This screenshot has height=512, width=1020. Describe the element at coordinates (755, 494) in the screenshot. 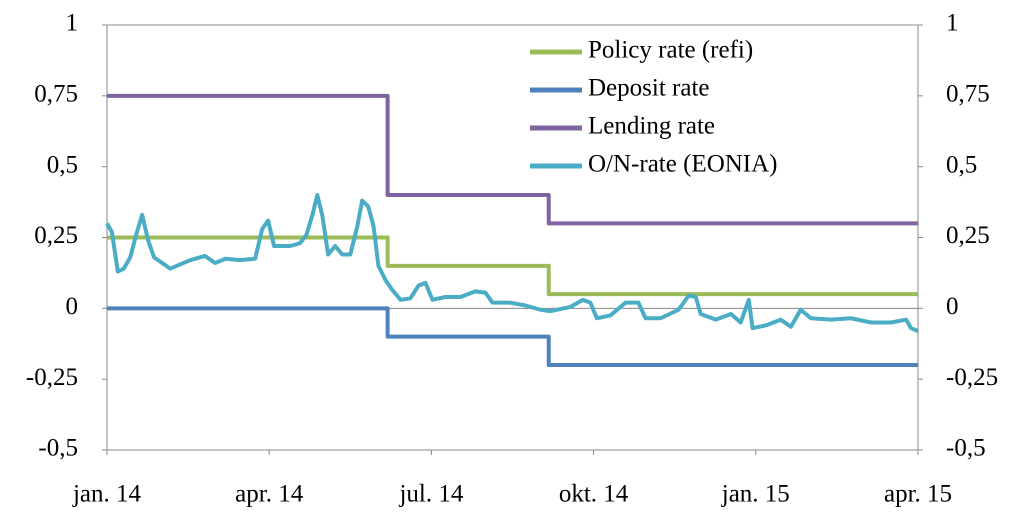

I see `x-tick-label: jan. 15` at that location.